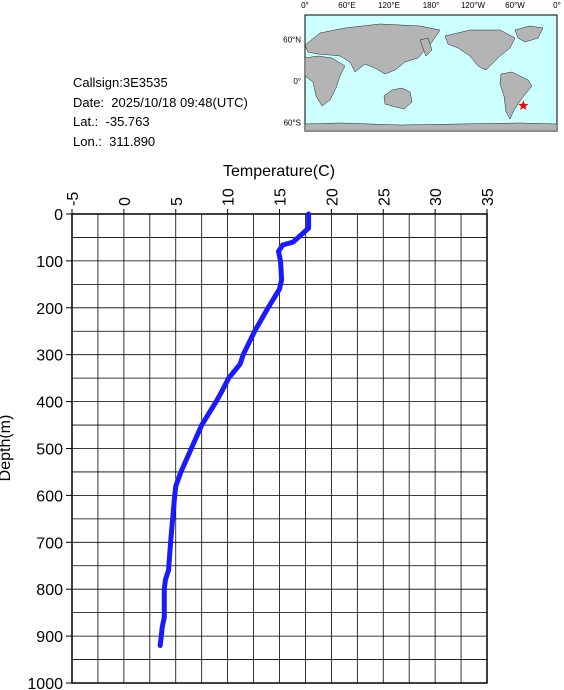 This screenshot has height=690, width=564. I want to click on world-map, so click(431, 73).